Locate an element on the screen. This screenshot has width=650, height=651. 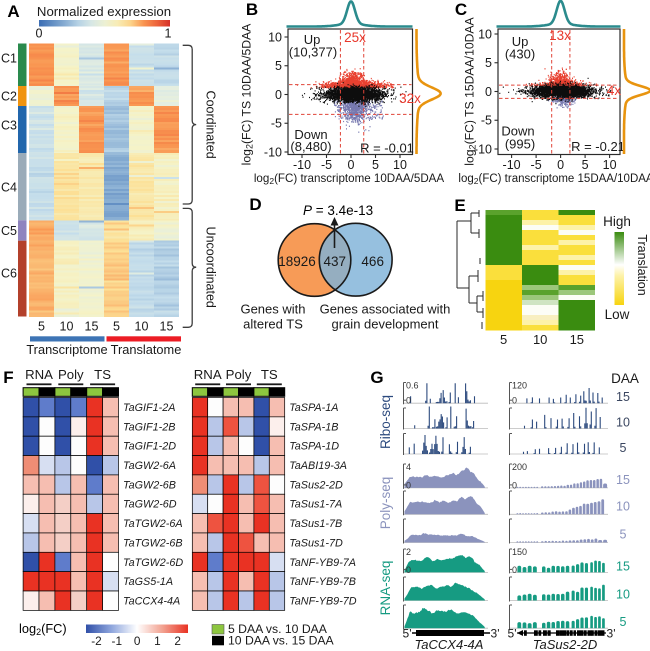
svg-text: 13x is located at coordinates (560, 35).